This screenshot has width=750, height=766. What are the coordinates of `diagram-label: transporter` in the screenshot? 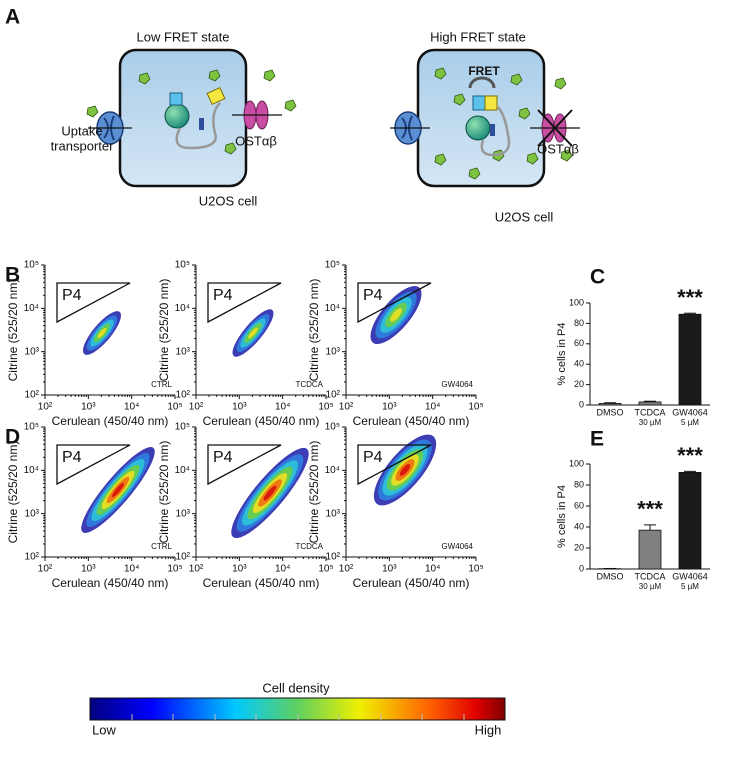 It's located at (83, 145).